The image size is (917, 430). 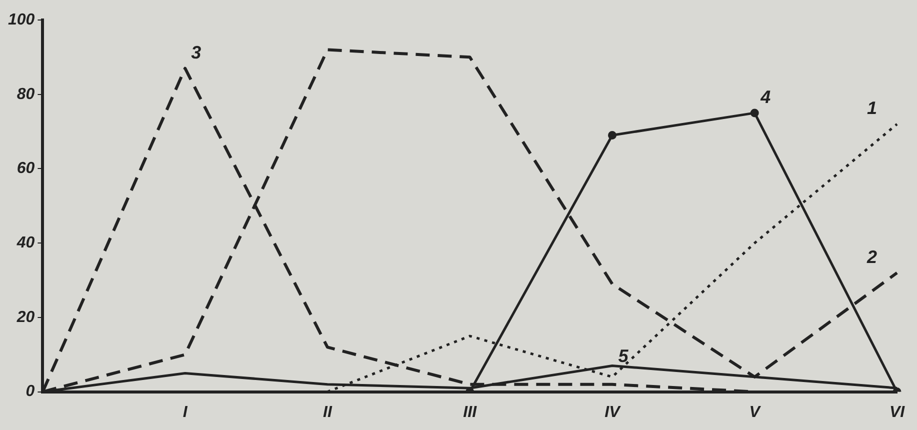 What do you see at coordinates (613, 412) in the screenshot?
I see `x-tick-label: IV` at bounding box center [613, 412].